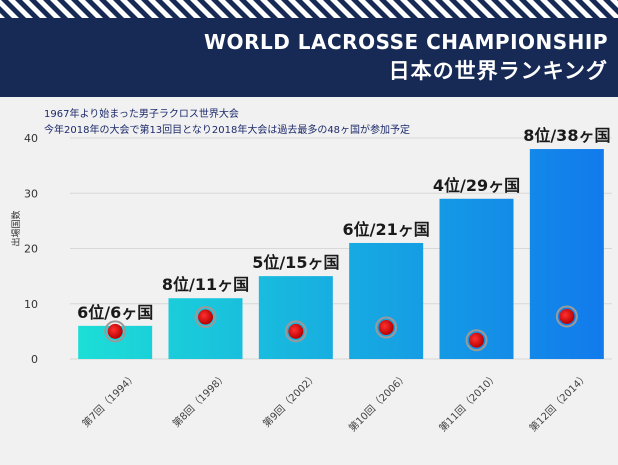 The height and width of the screenshot is (465, 618). Describe the element at coordinates (386, 229) in the screenshot. I see `data-label: 6位/21ヶ国` at that location.